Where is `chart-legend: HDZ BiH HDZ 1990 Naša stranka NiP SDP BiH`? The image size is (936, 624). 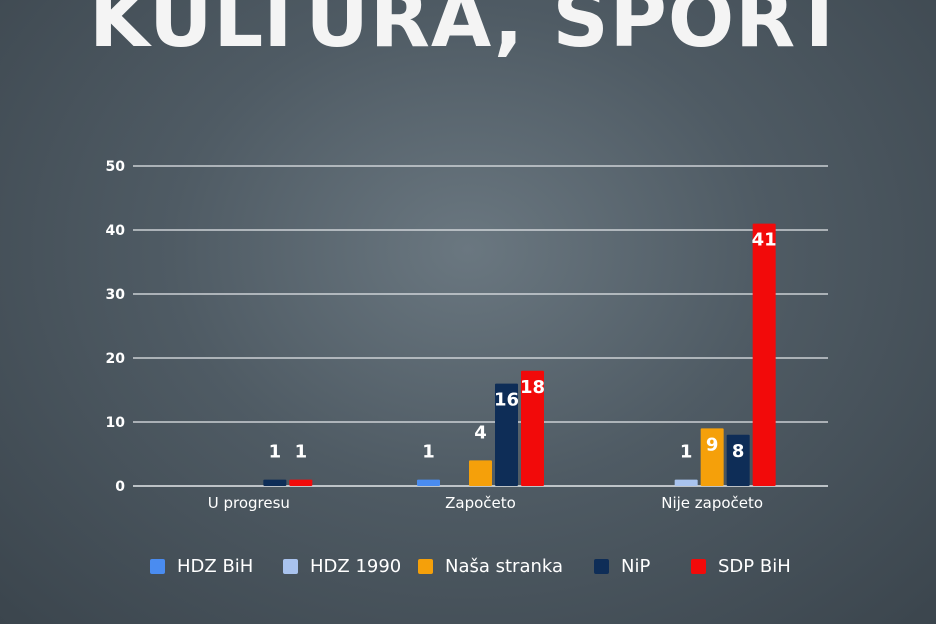 chart-legend: HDZ BiH HDZ 1990 Naša stranka NiP SDP BiH is located at coordinates (468, 566).